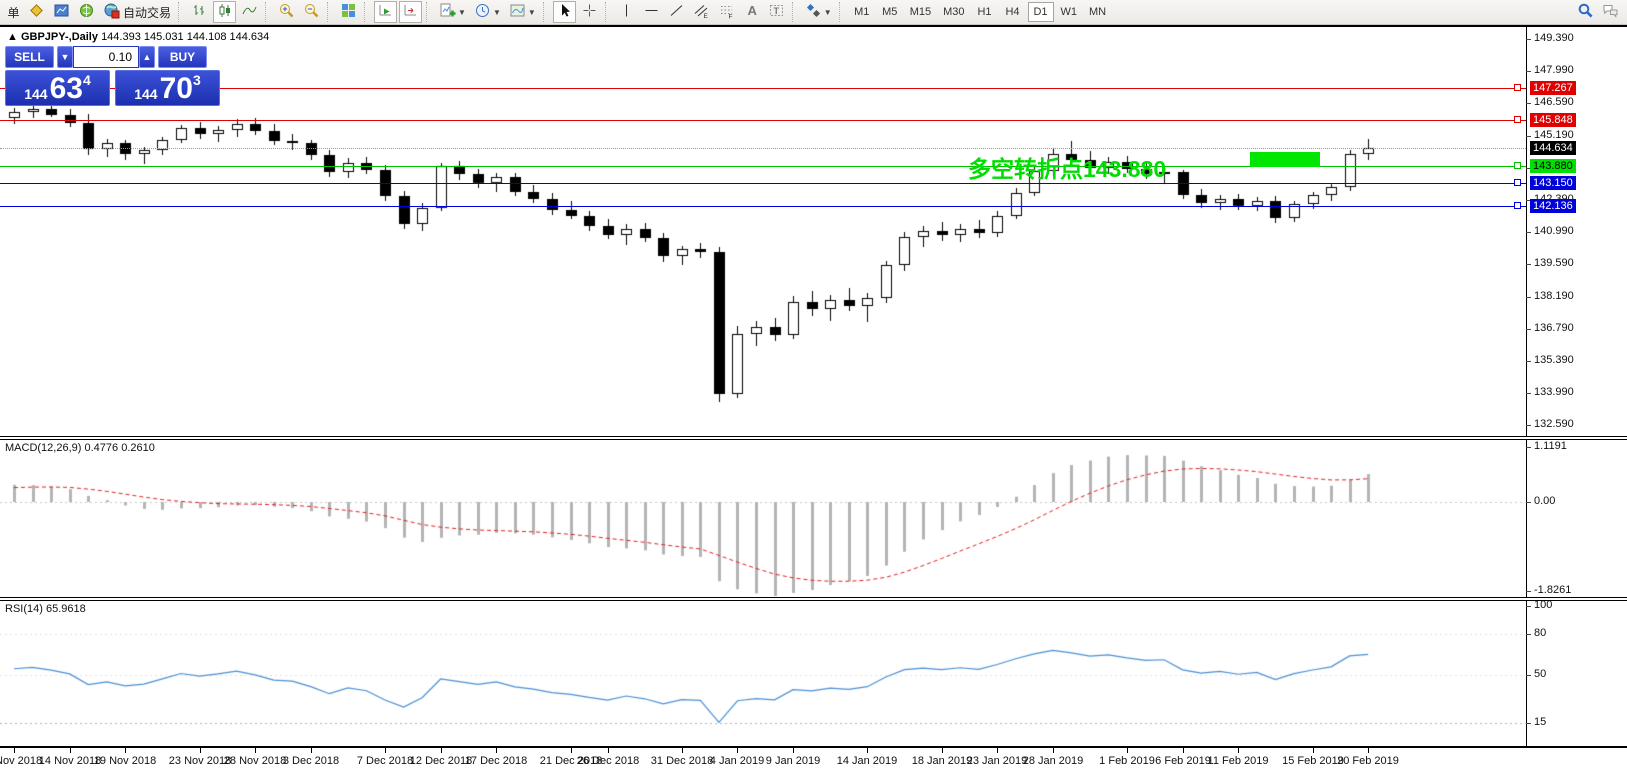  What do you see at coordinates (1553, 183) in the screenshot?
I see `price-line-tag: 143.150` at bounding box center [1553, 183].